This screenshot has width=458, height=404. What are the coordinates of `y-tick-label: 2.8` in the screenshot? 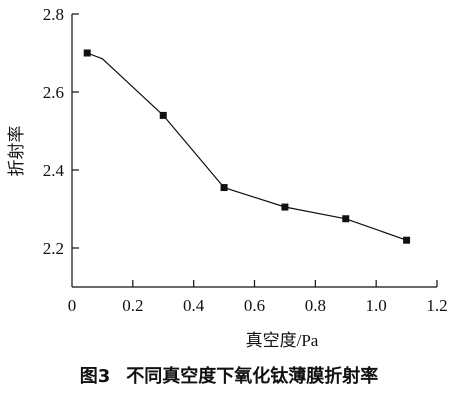 It's located at (53, 14).